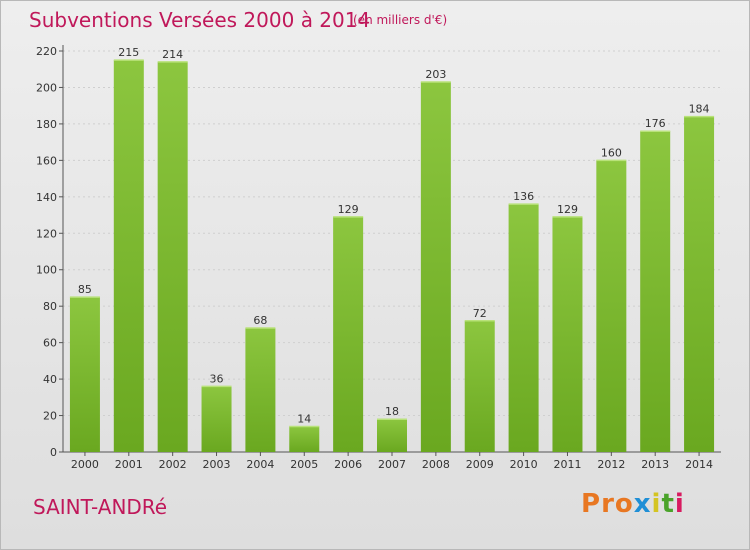 The height and width of the screenshot is (550, 750). I want to click on y-tick-label: 160, so click(46, 160).